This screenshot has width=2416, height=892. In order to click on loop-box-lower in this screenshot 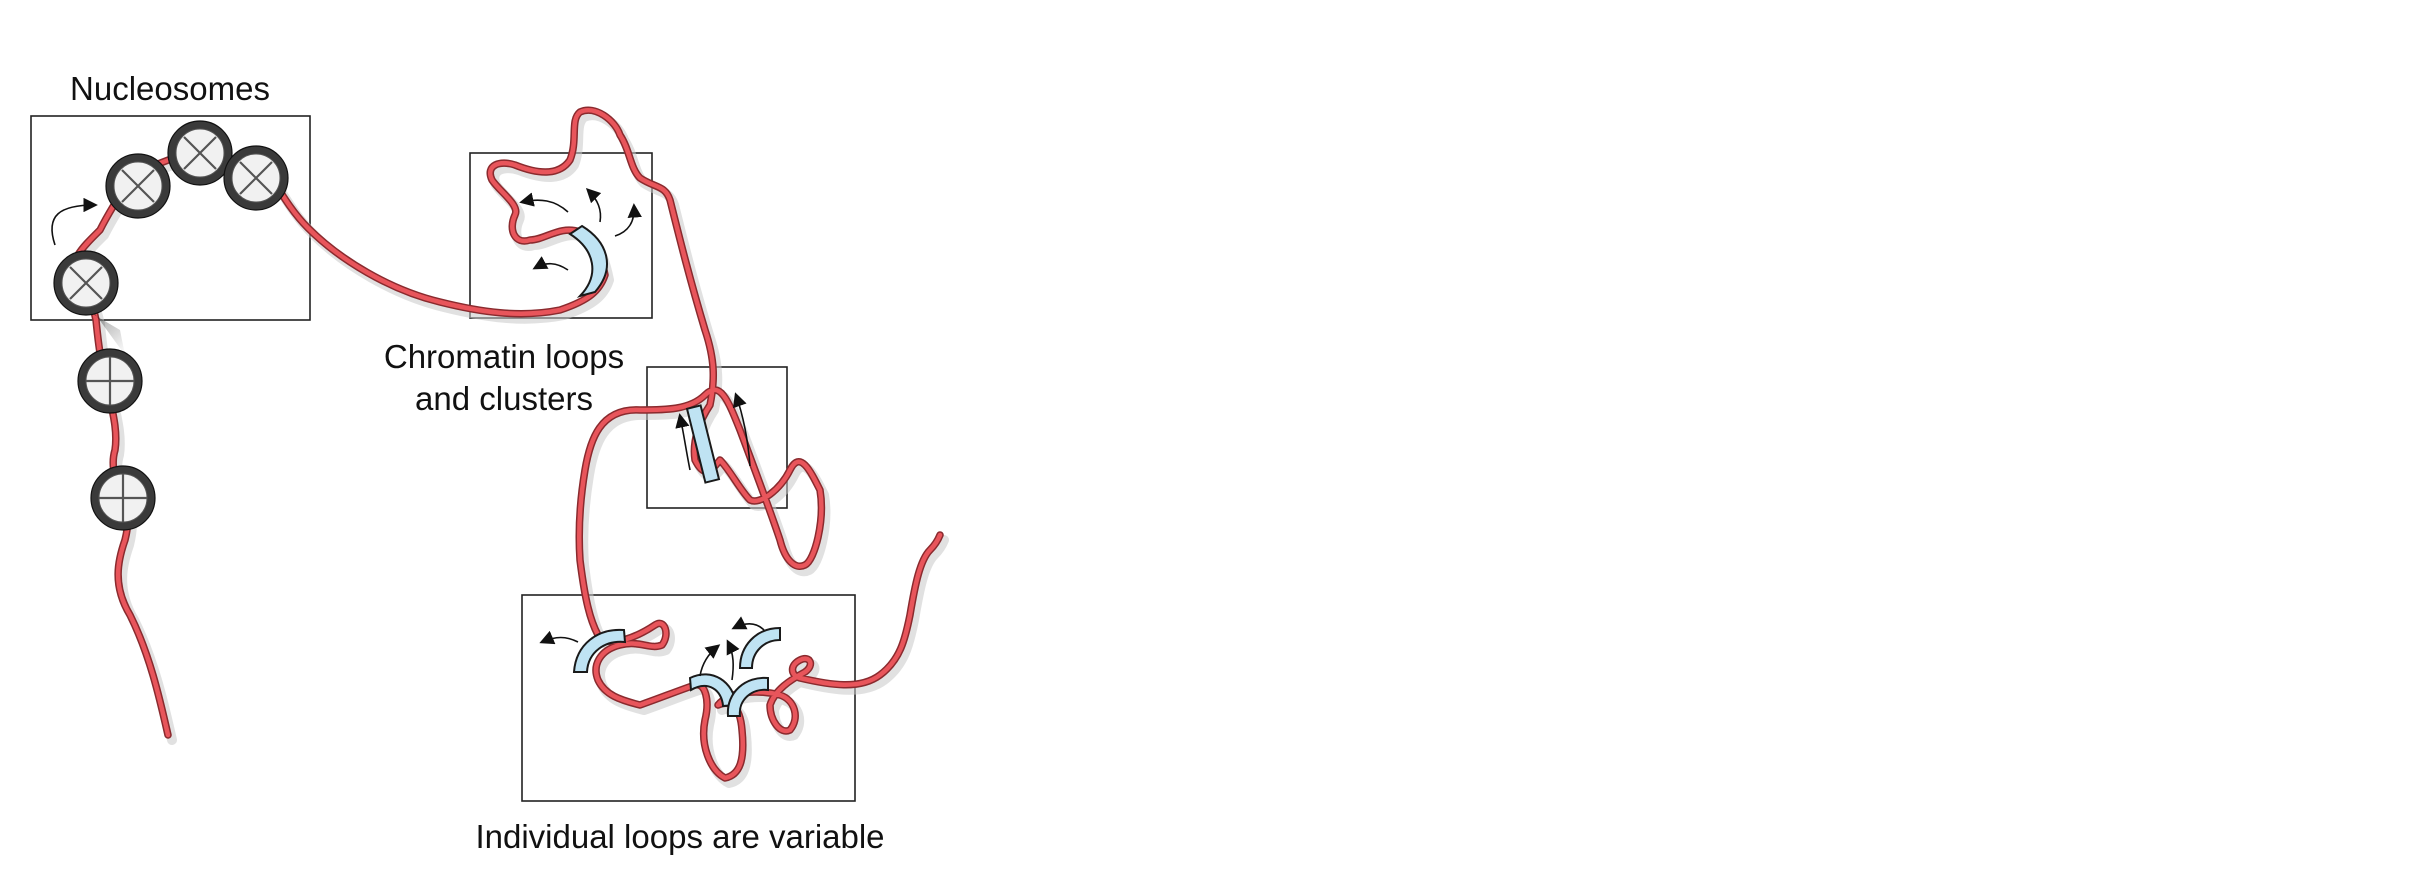, I will do `click(688, 698)`.